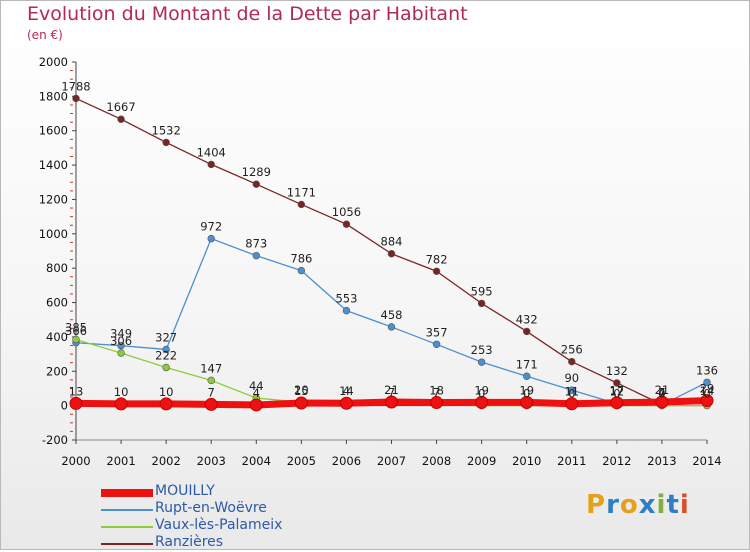  I want to click on data-label-mouilly: 4, so click(256, 393).